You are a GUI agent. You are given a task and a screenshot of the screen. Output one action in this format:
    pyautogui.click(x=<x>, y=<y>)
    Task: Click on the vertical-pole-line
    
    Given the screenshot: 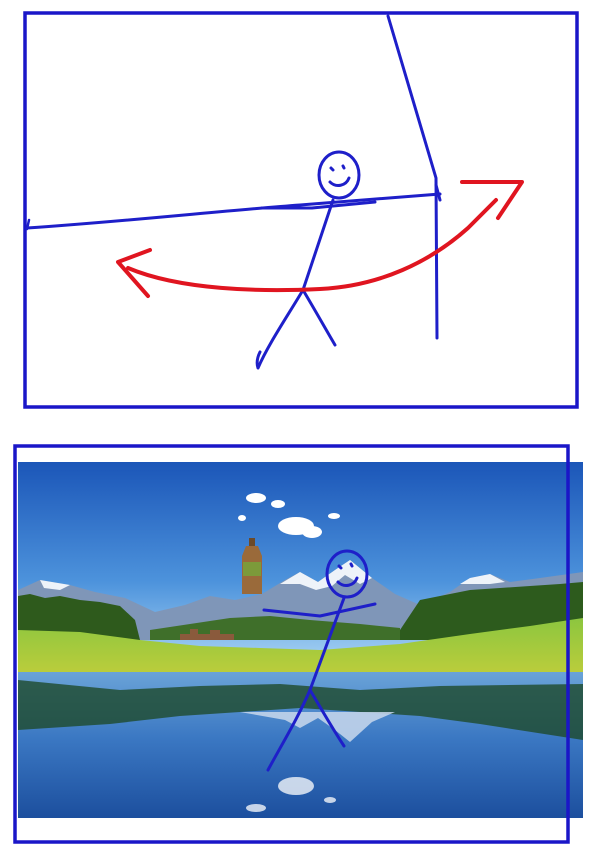 What is the action you would take?
    pyautogui.click(x=412, y=177)
    